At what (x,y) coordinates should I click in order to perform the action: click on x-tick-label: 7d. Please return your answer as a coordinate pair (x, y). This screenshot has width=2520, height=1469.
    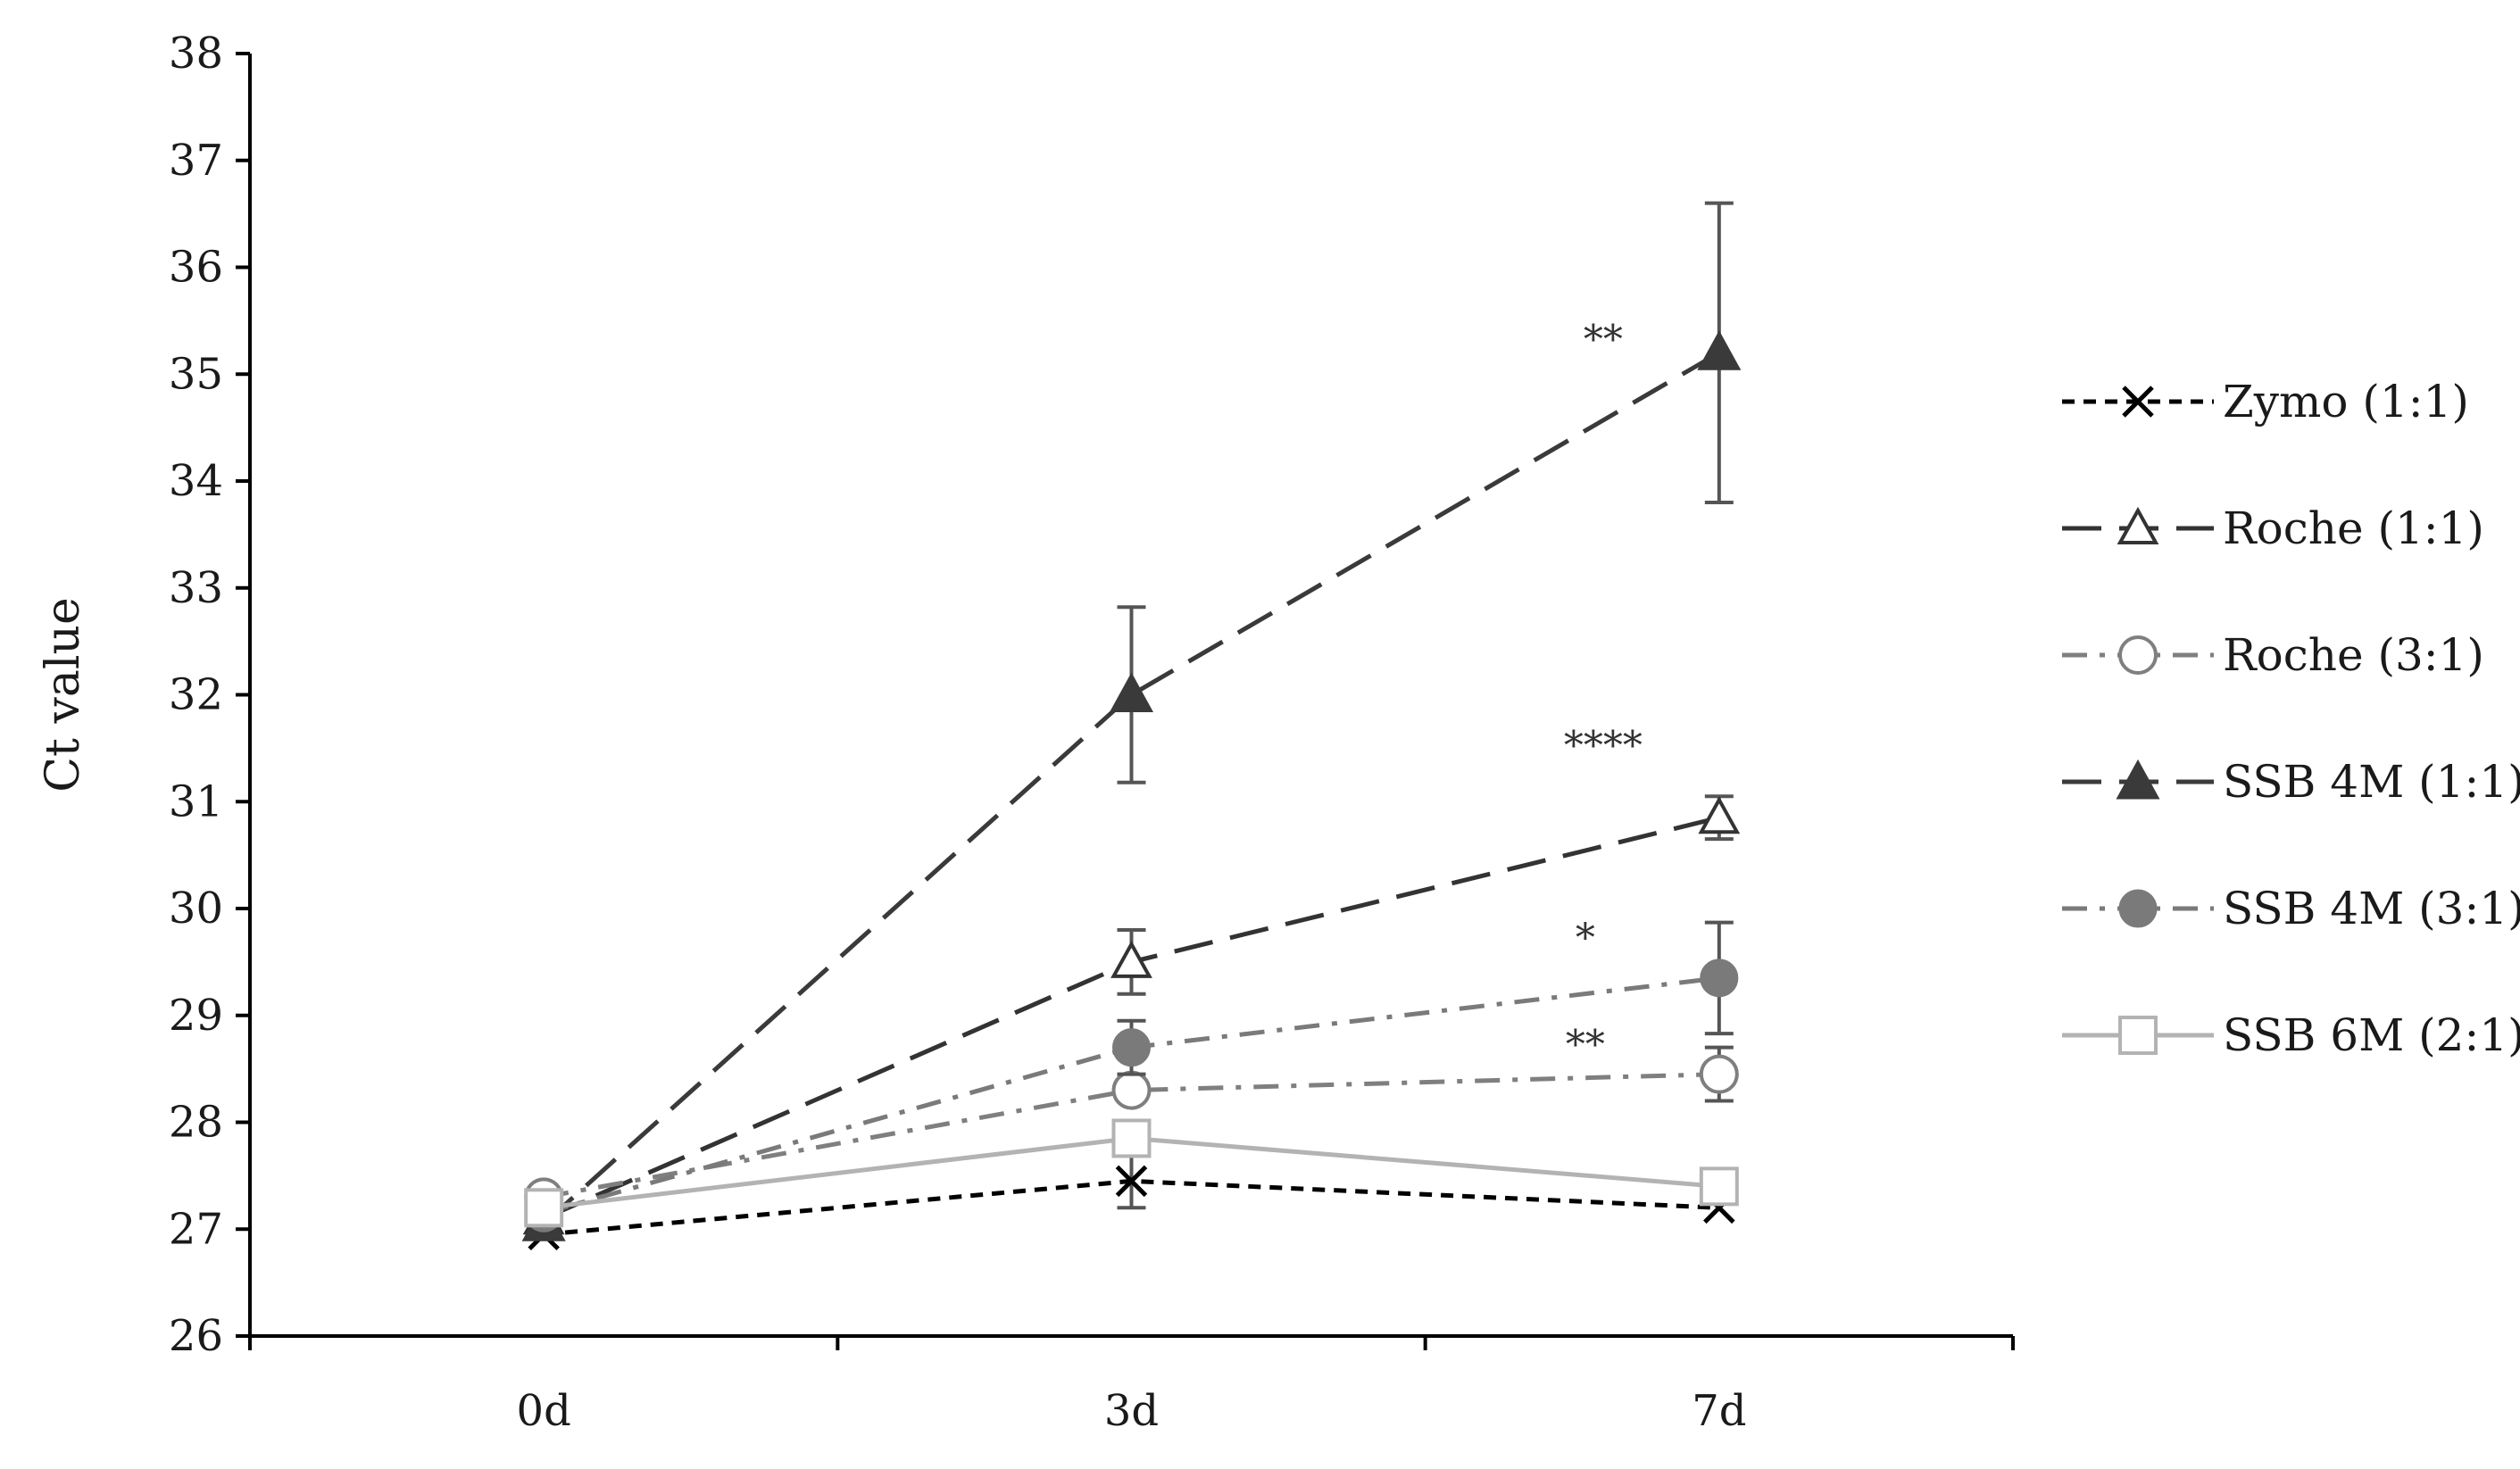
    Looking at the image, I should click on (1719, 1411).